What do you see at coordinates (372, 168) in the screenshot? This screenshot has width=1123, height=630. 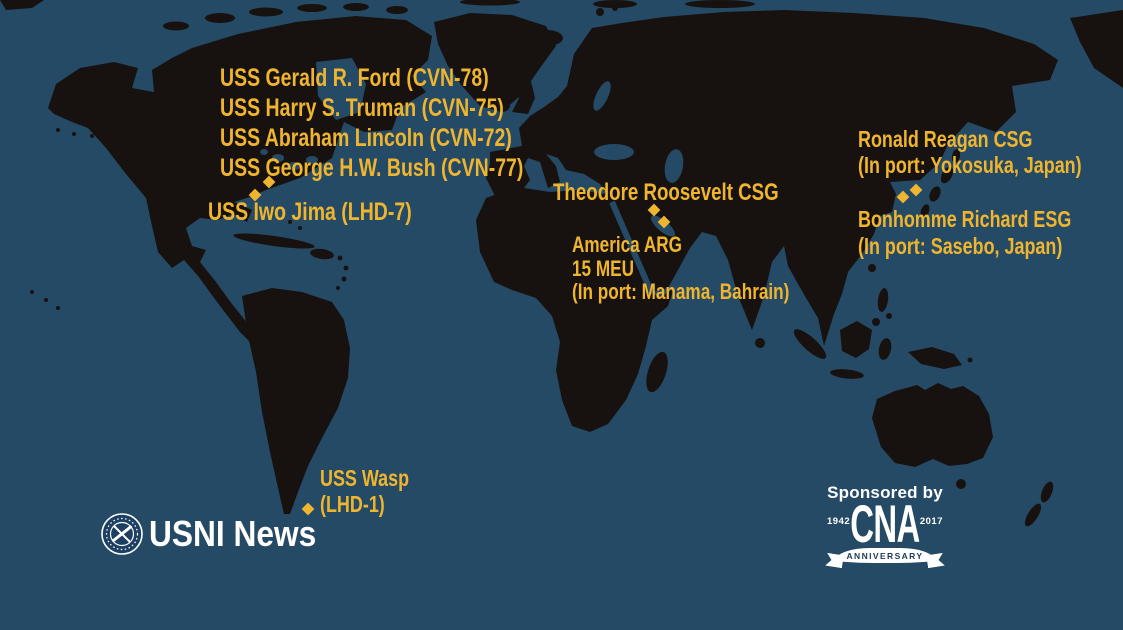 I see `ship-label: USS George H.W. Bush (CVN-77)` at bounding box center [372, 168].